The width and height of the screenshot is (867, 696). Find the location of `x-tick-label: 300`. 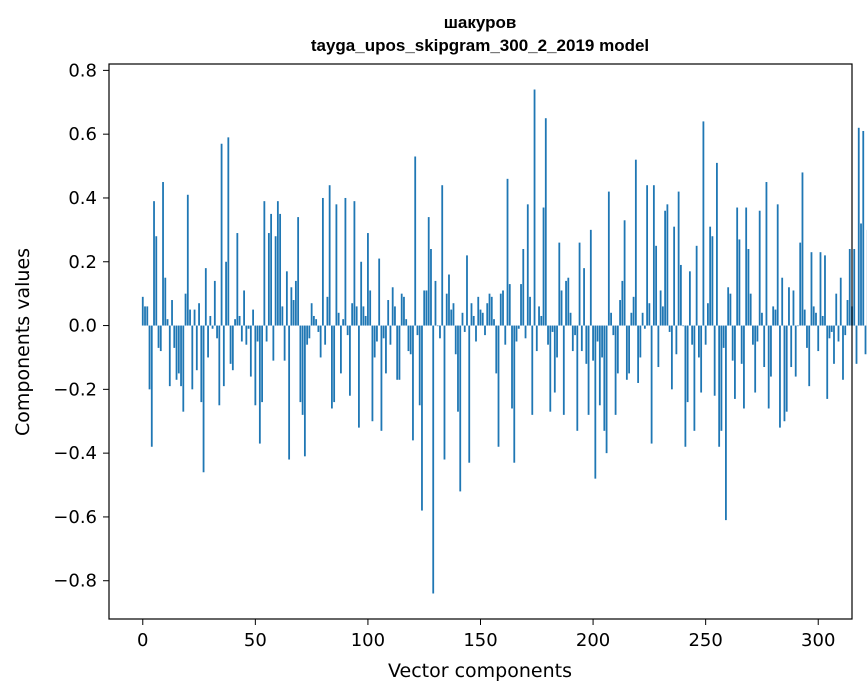

x-tick-label: 300 is located at coordinates (818, 640).